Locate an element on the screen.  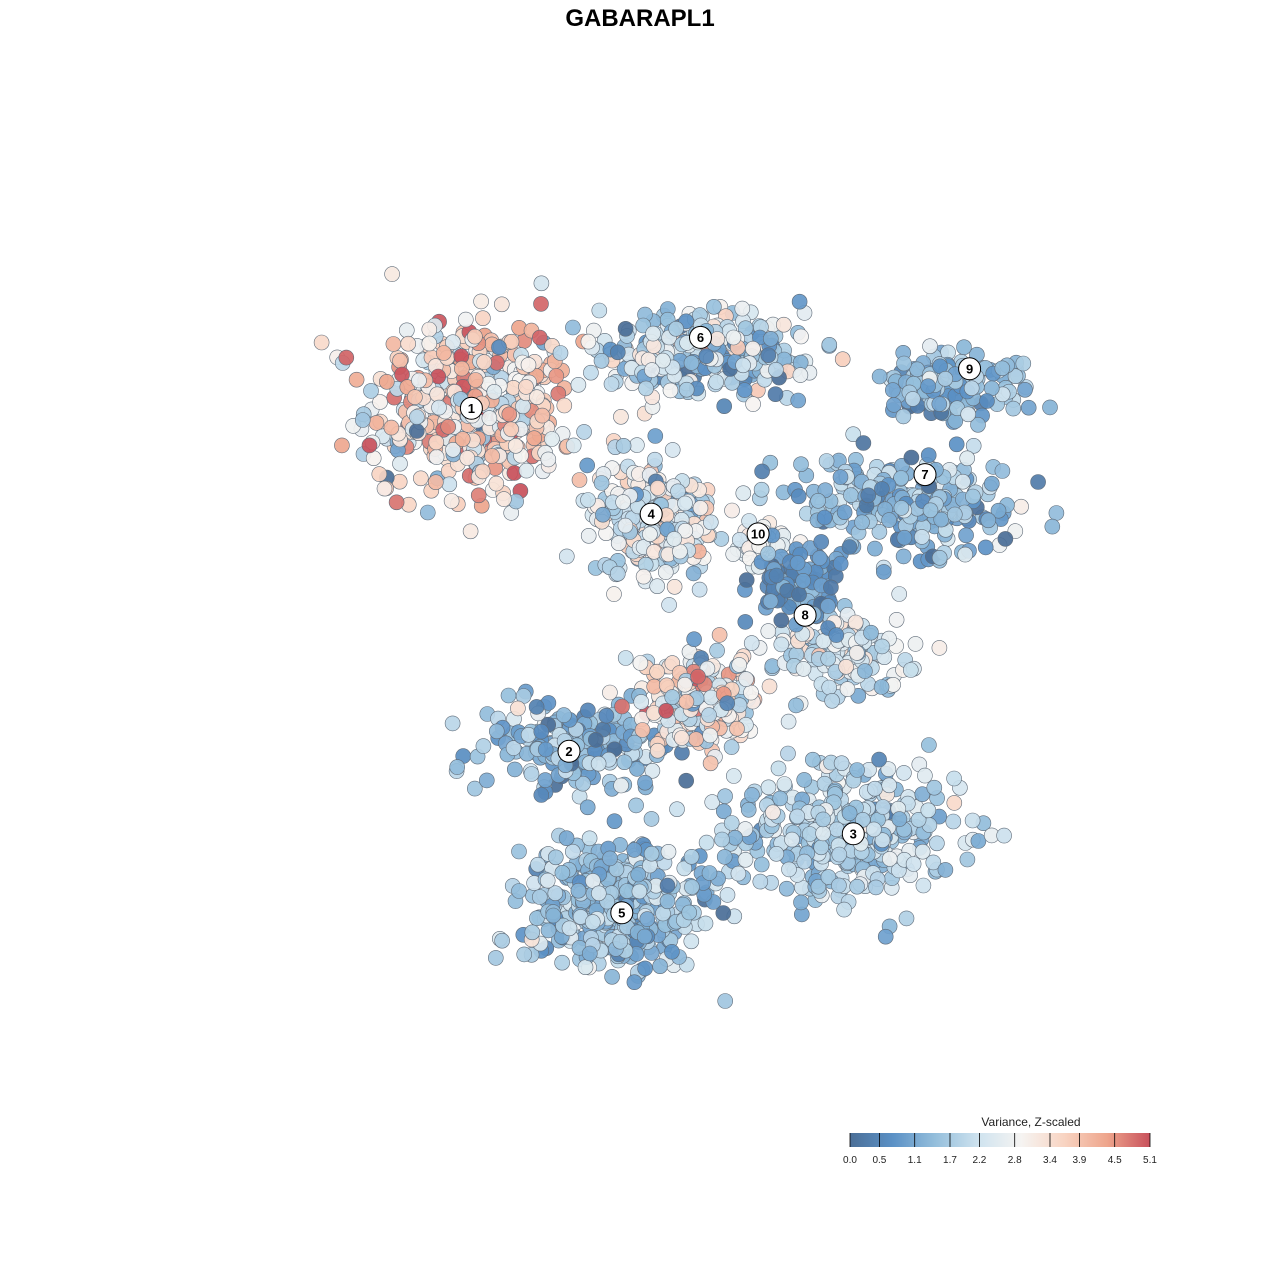
cluster-label-text: 8 is located at coordinates (804, 615).